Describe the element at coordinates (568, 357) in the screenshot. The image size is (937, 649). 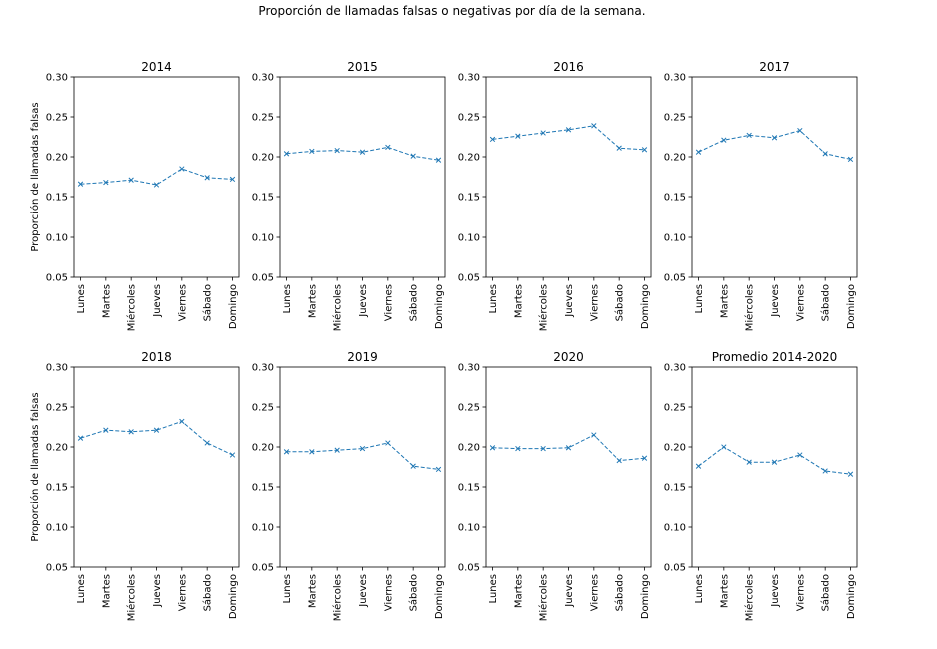
I see `subplot-title: 2020` at that location.